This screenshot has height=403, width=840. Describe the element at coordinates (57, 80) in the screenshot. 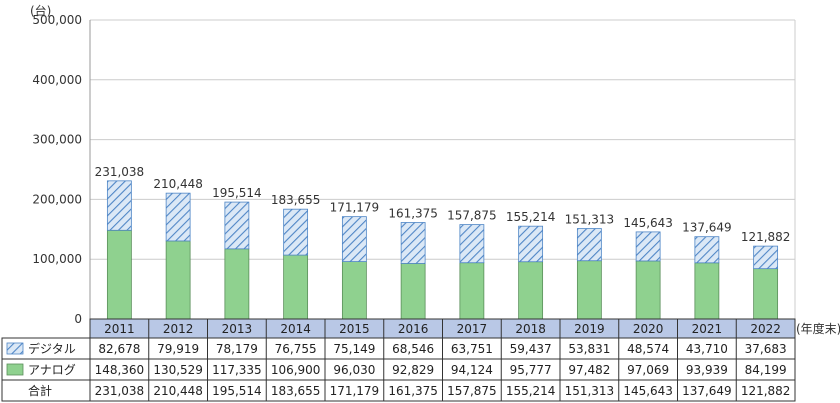

I see `y-tick-label: 400,000` at that location.